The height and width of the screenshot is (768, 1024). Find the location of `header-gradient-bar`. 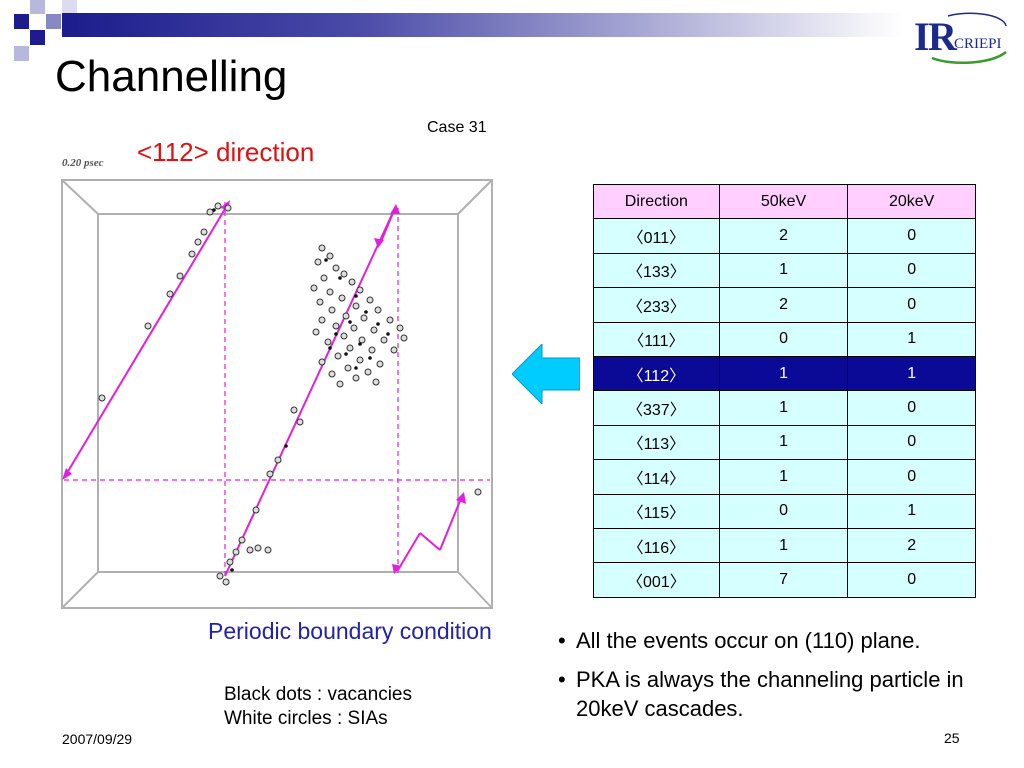

header-gradient-bar is located at coordinates (482, 25).